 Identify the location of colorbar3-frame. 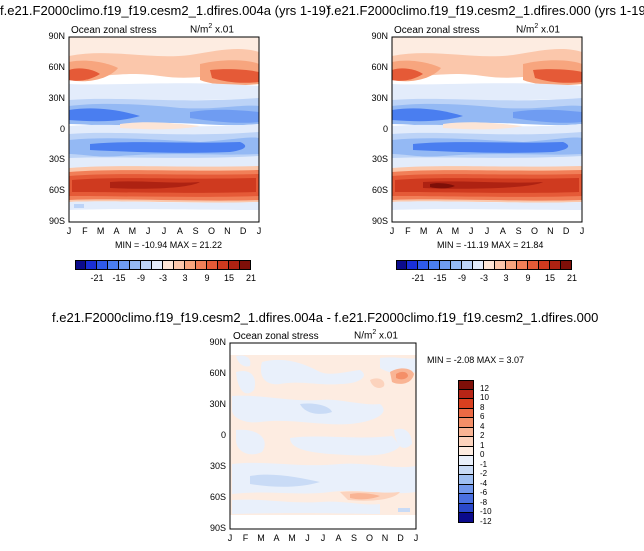
(466, 451).